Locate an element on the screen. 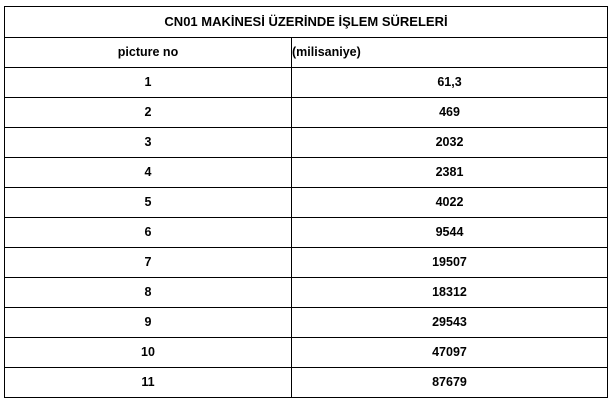  table-row: 7 19507 is located at coordinates (306, 262).